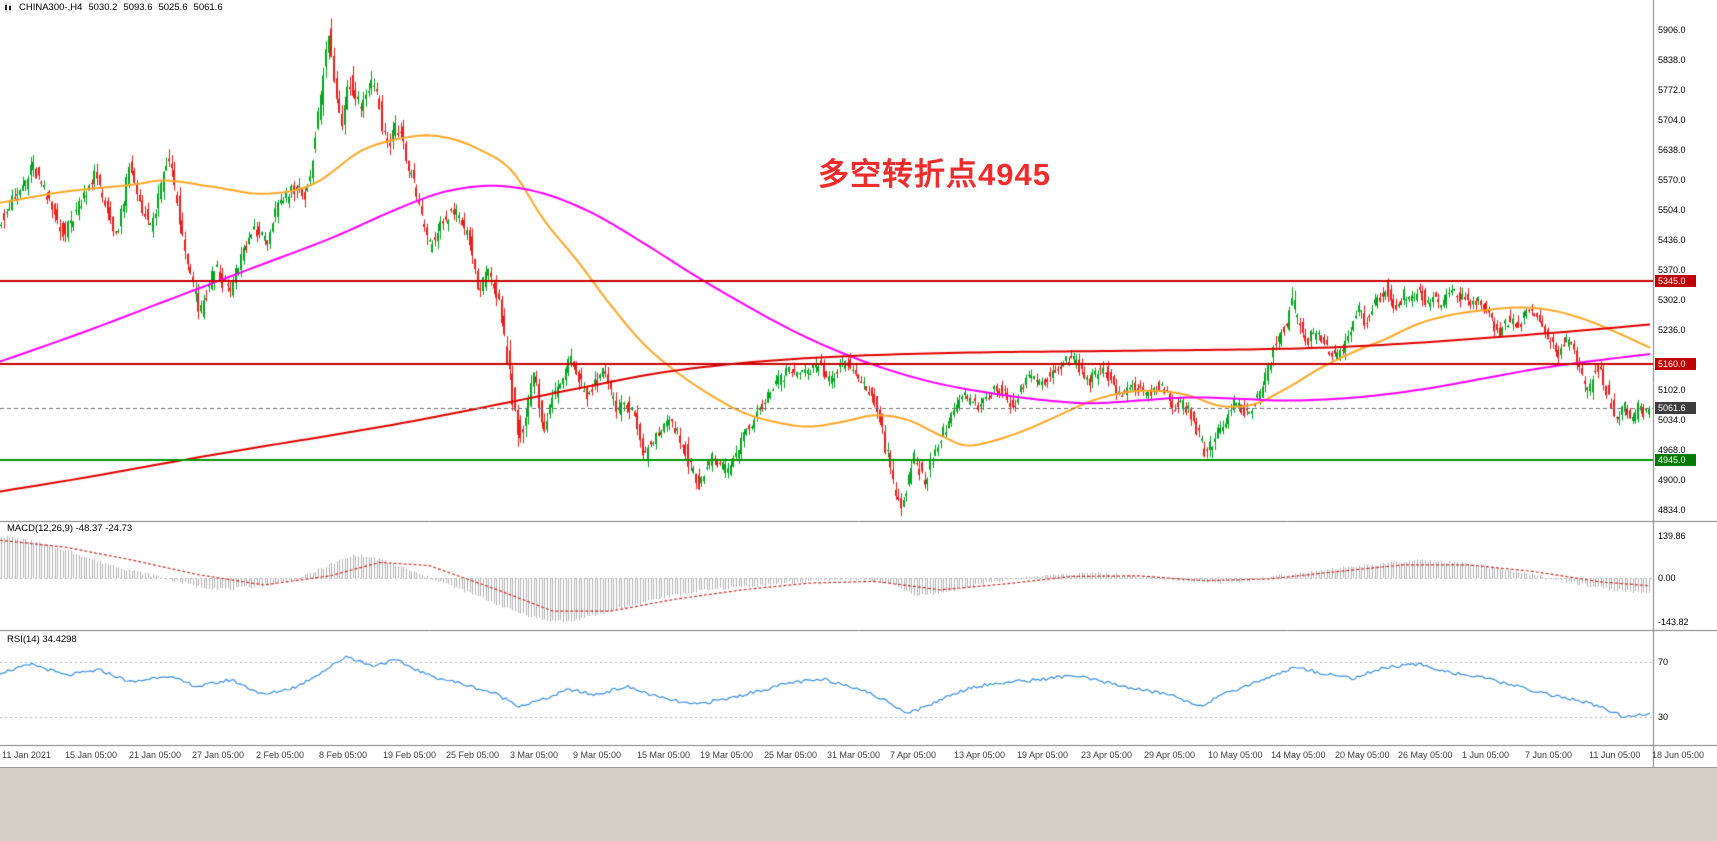  I want to click on rsi-indicator-label: RSI(14) 34.4298, so click(42, 639).